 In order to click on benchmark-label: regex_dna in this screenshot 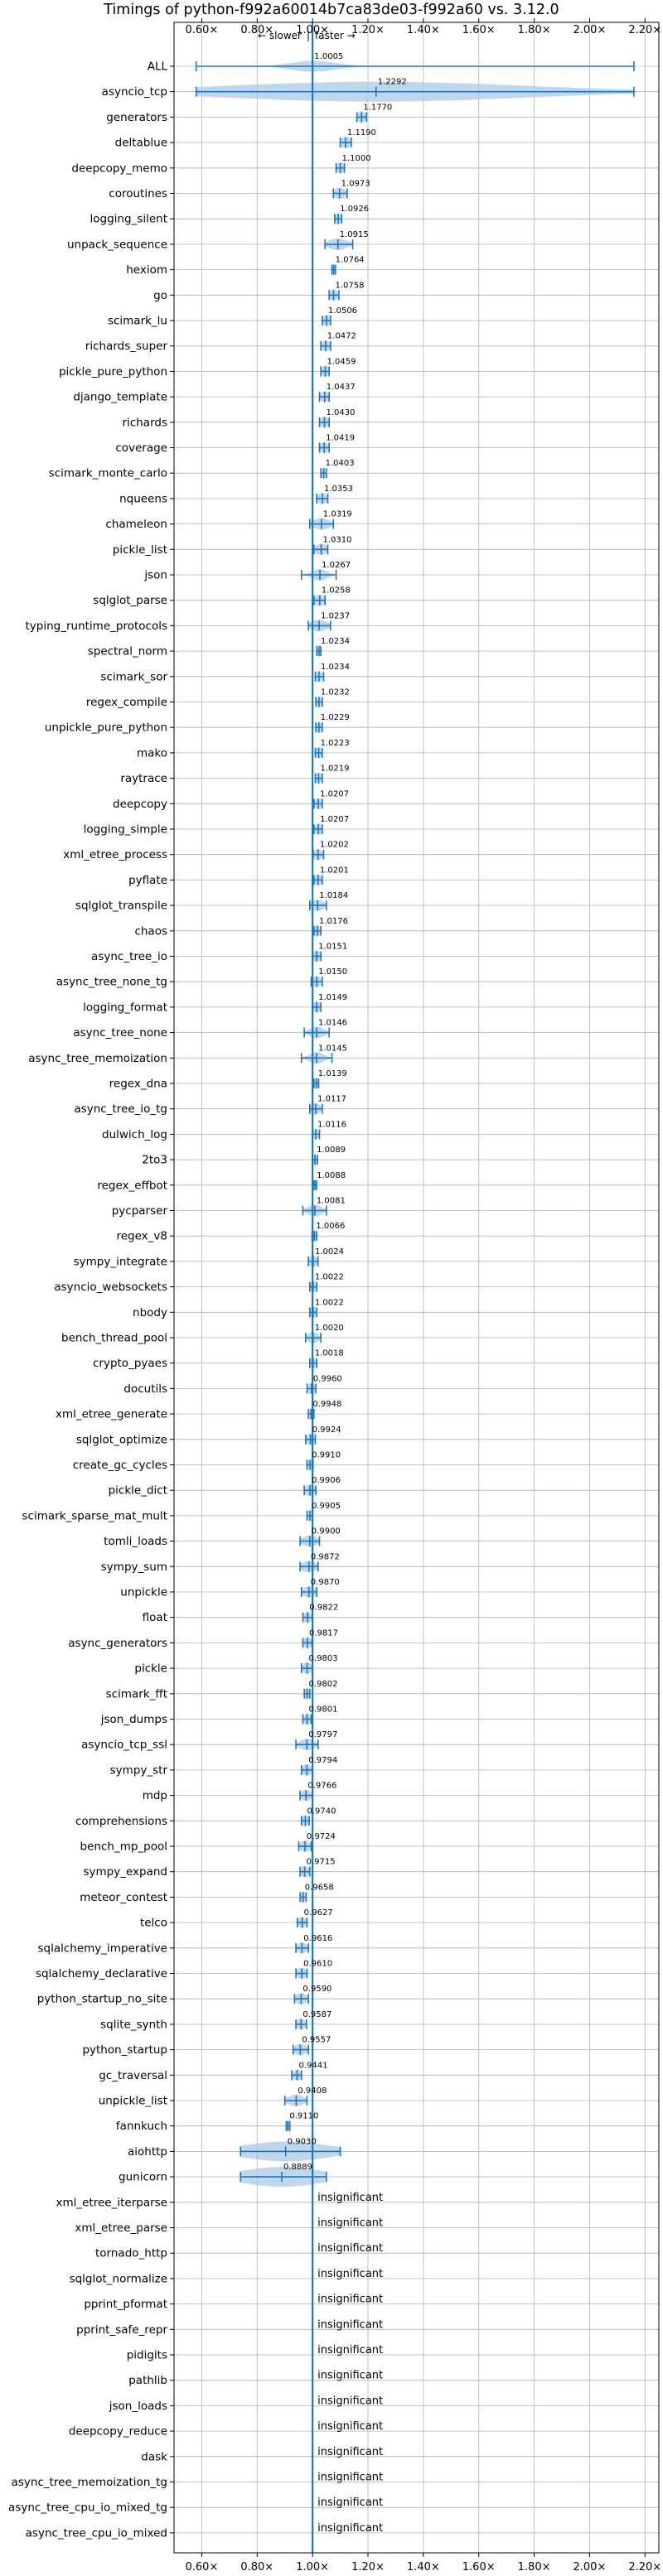, I will do `click(138, 1084)`.